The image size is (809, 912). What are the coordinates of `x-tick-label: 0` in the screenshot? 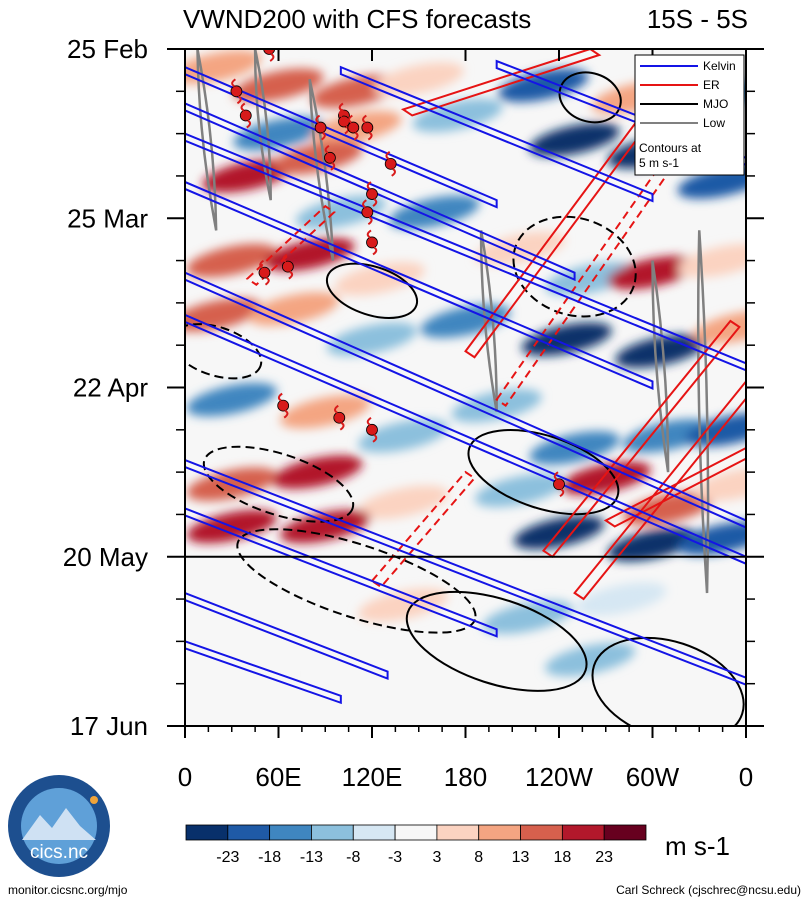 It's located at (185, 777).